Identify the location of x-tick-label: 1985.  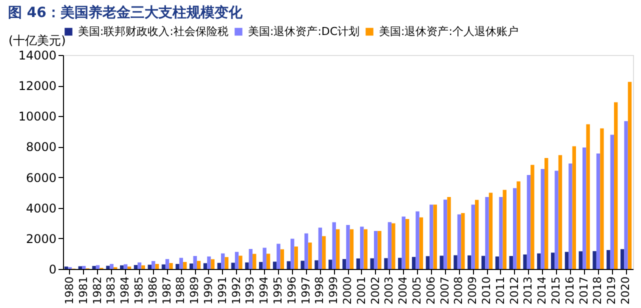
(139, 290).